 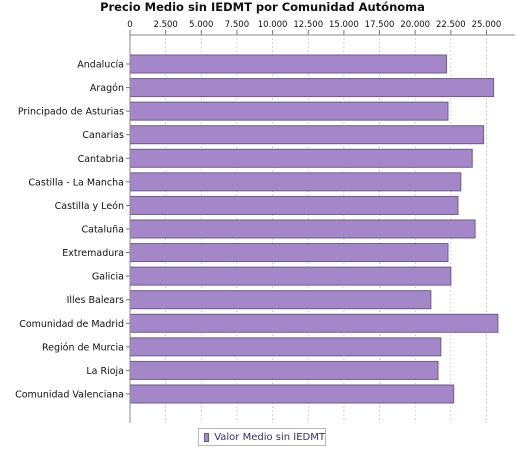 What do you see at coordinates (108, 277) in the screenshot?
I see `category-label: Galicia` at bounding box center [108, 277].